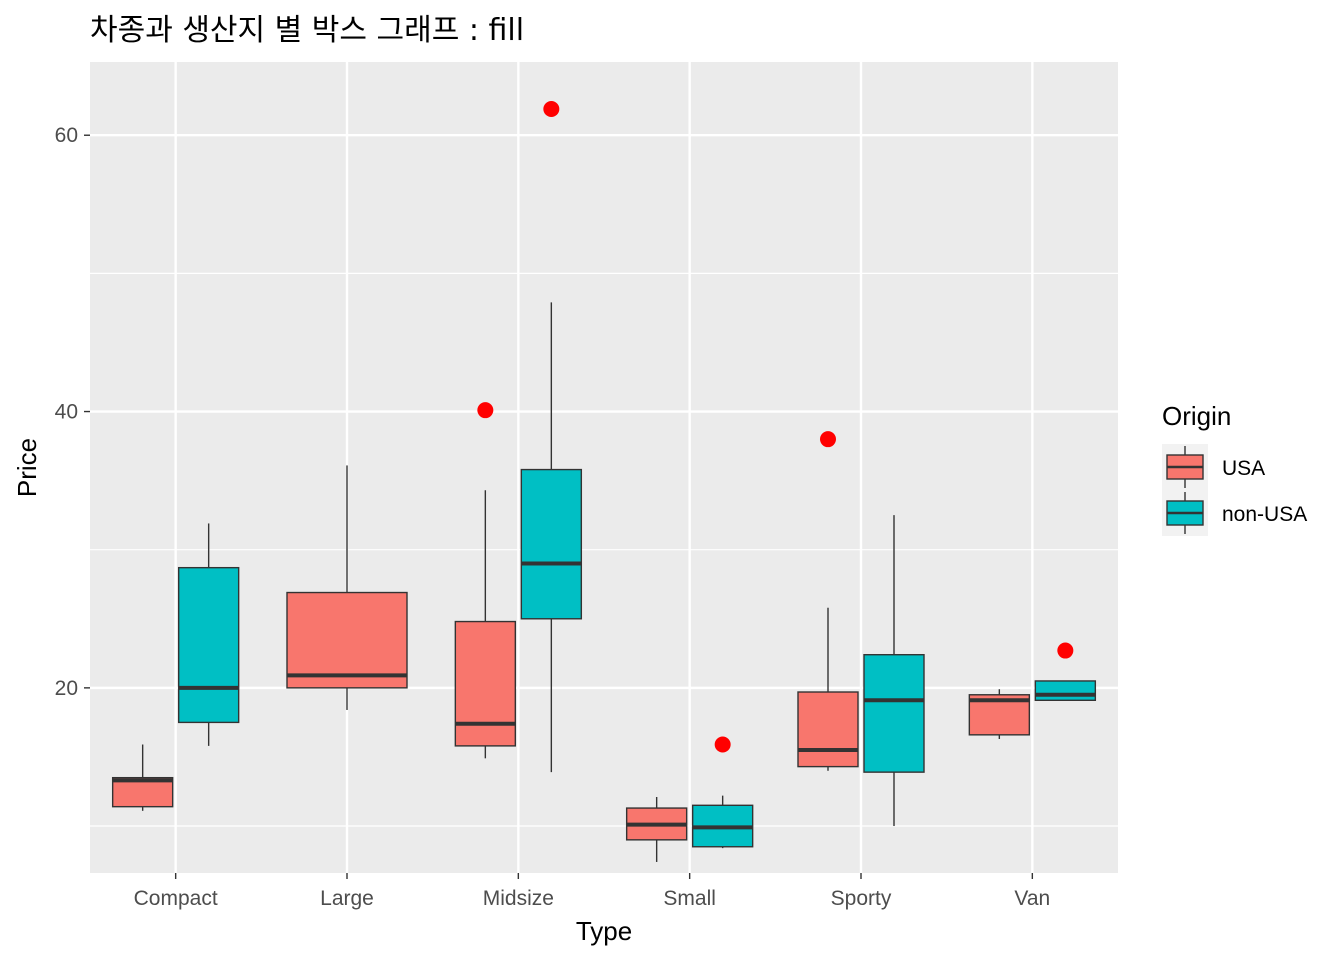  I want to click on box-non-usa-small, so click(722, 822).